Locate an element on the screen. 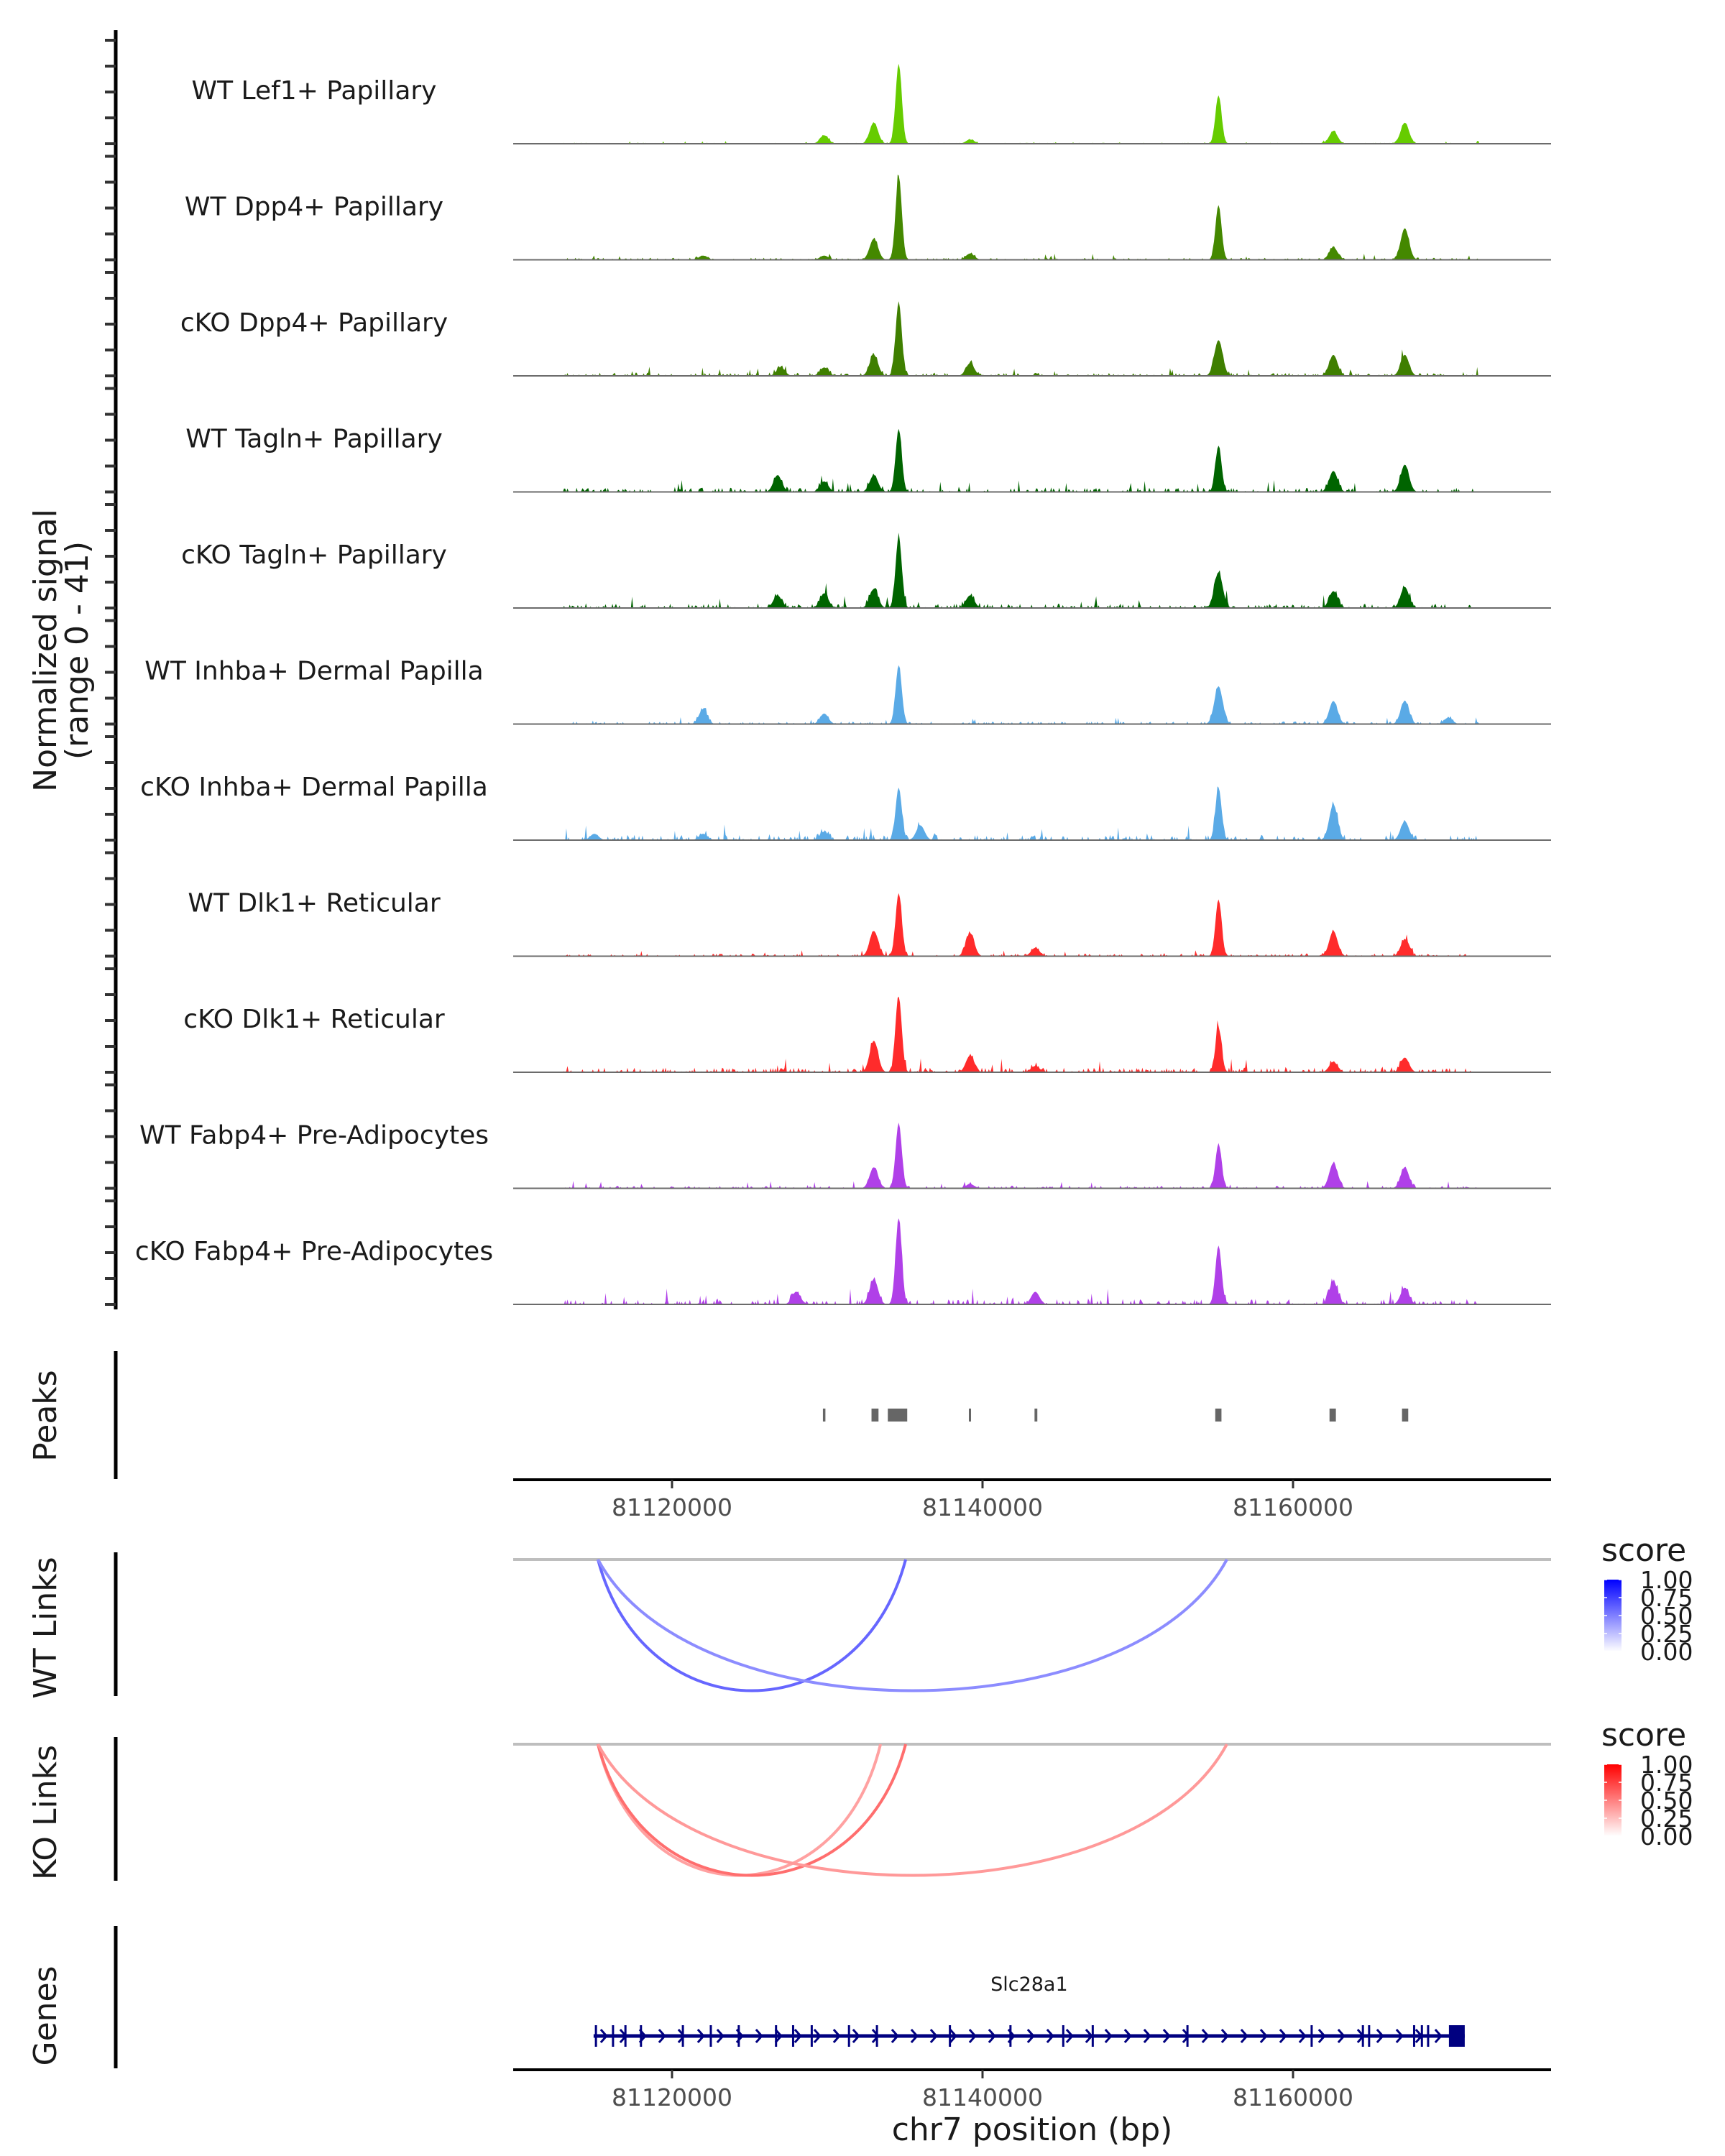 The image size is (1725, 2156). x-tick-label: 81160000 is located at coordinates (1293, 1507).